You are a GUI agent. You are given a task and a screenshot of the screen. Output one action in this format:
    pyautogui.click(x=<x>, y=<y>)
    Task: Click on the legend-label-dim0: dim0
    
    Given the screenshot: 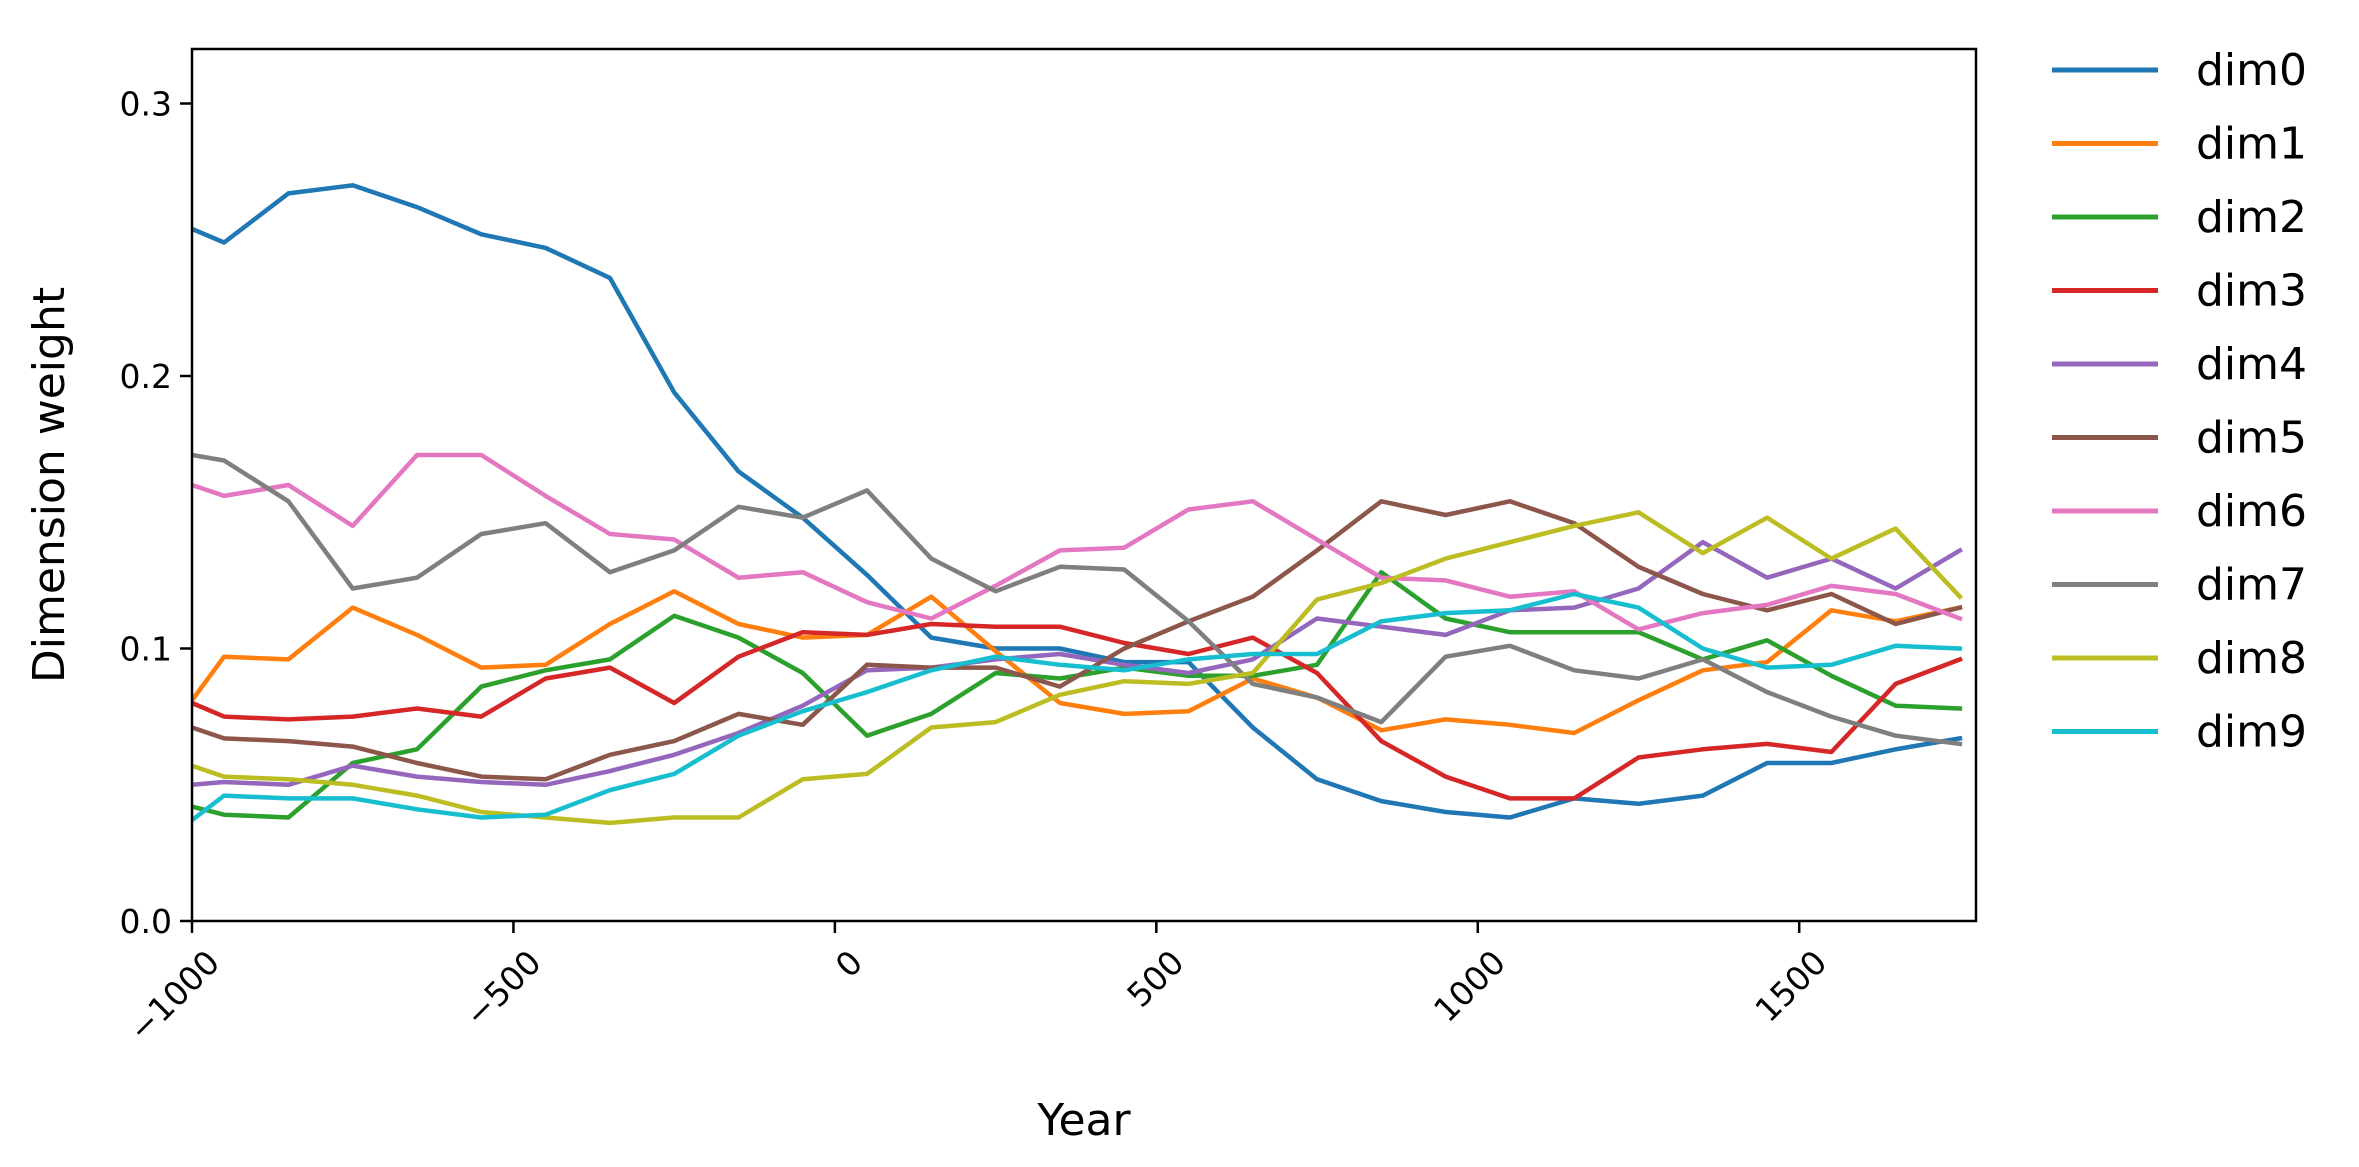 What is the action you would take?
    pyautogui.click(x=2251, y=70)
    